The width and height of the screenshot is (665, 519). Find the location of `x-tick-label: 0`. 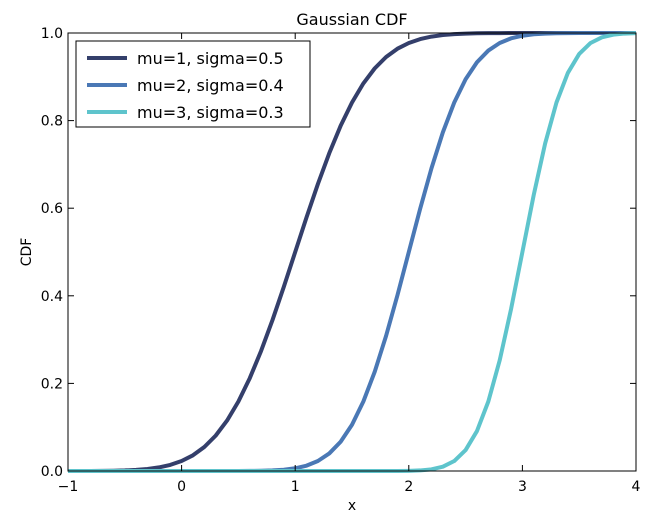

x-tick-label: 0 is located at coordinates (181, 487).